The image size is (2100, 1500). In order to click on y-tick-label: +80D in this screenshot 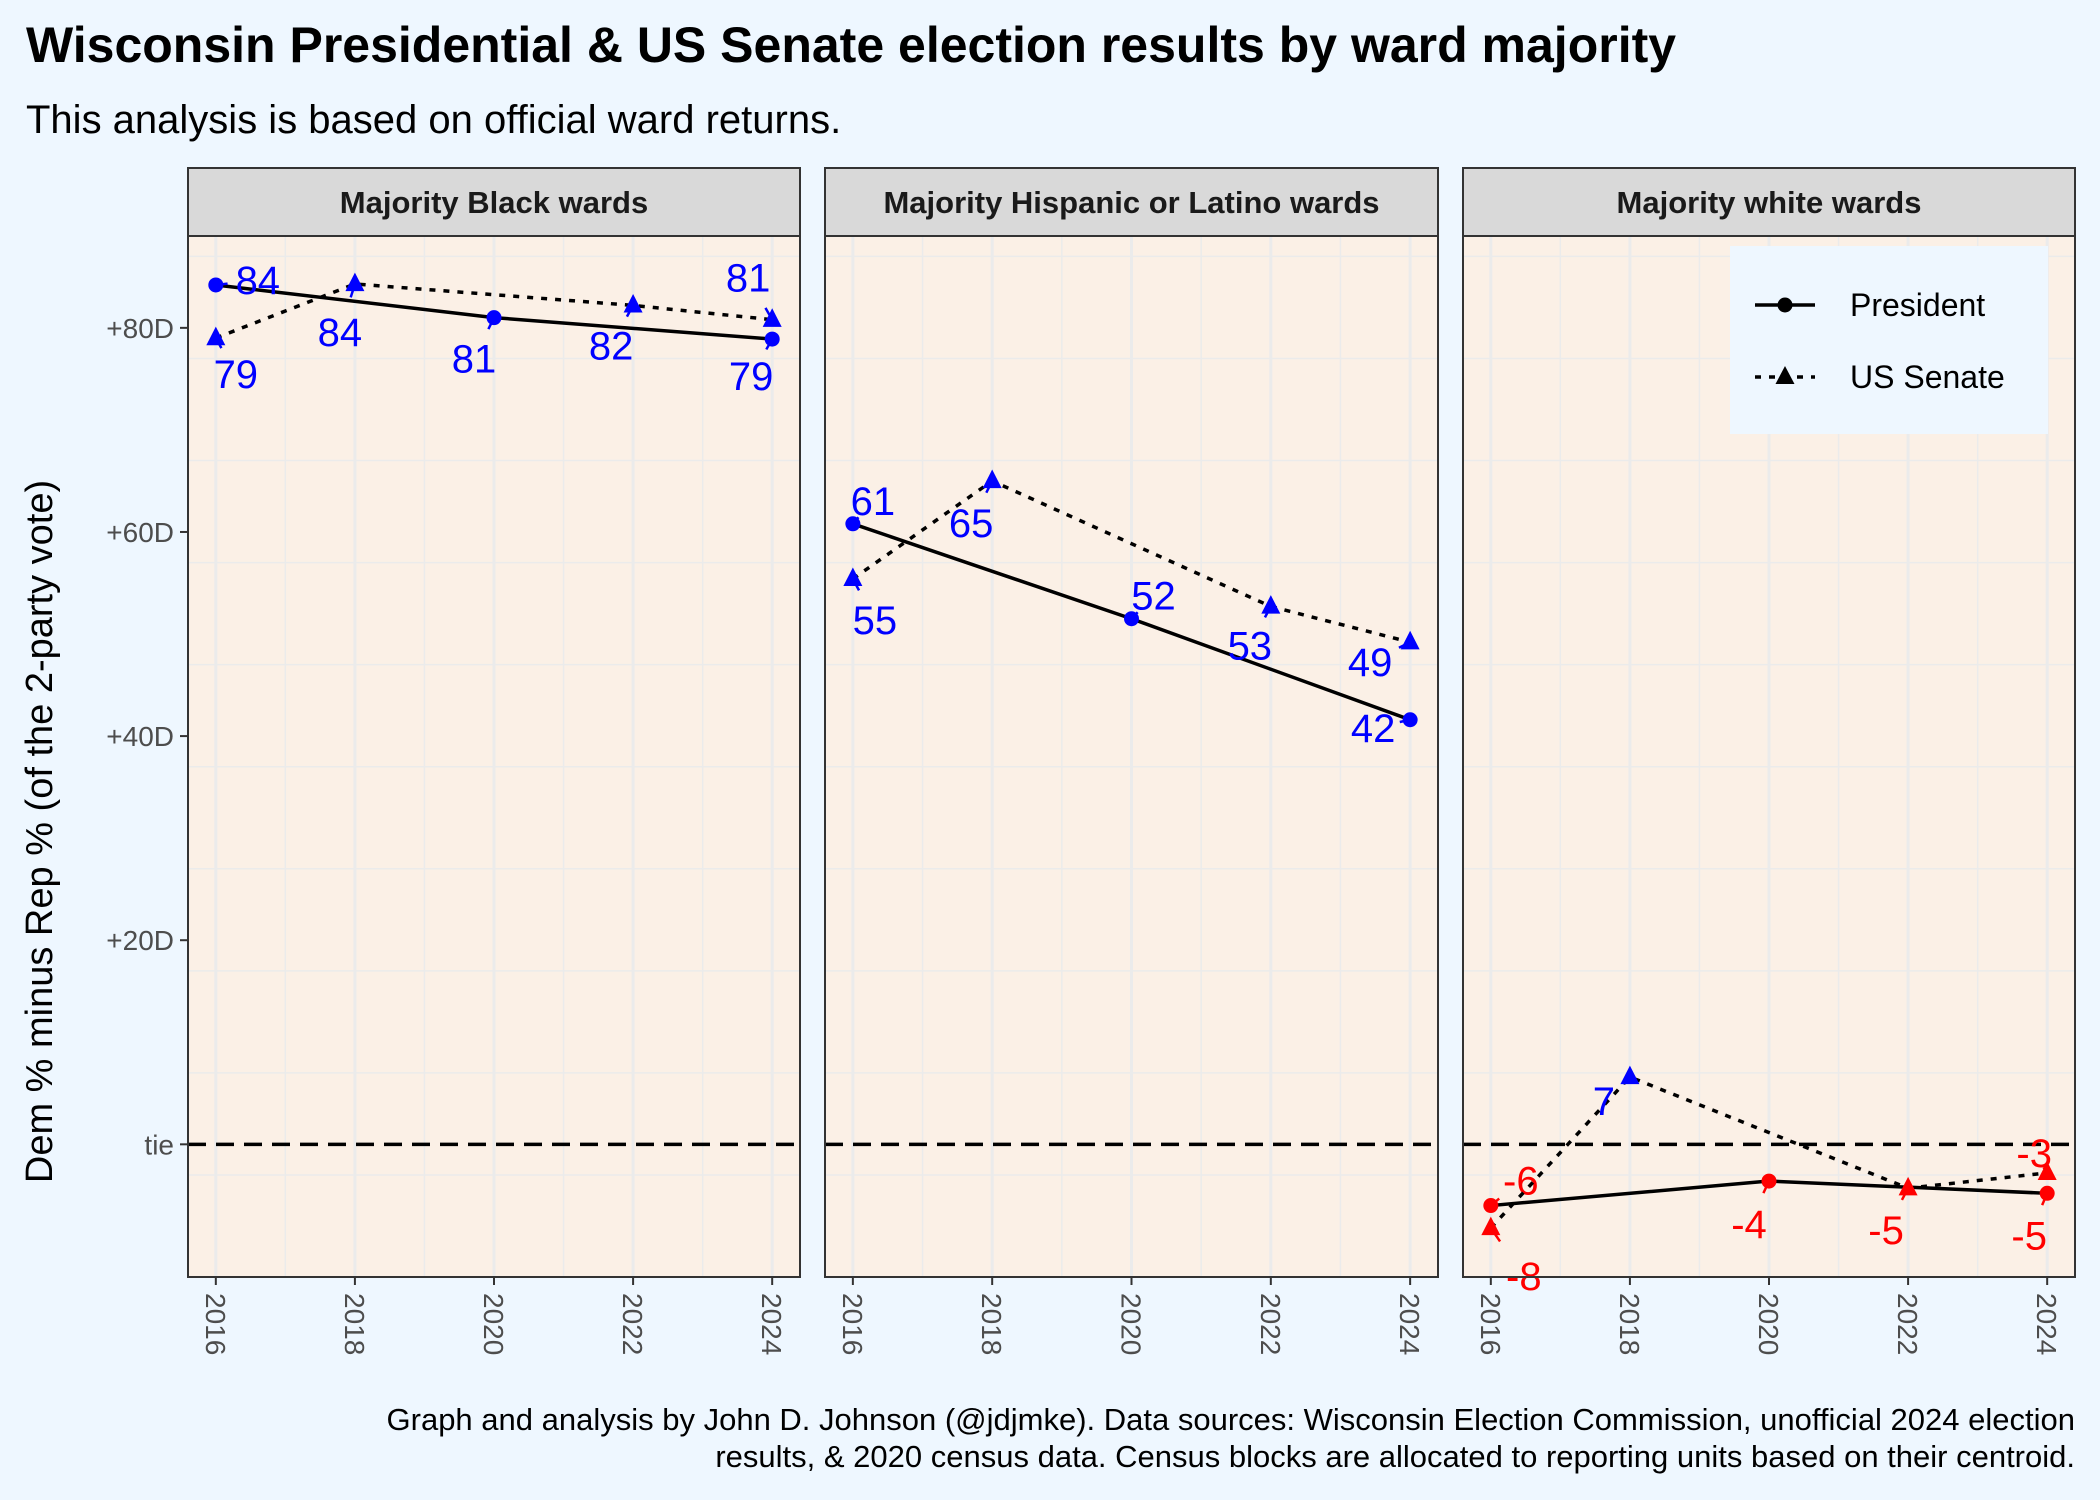, I will do `click(140, 328)`.